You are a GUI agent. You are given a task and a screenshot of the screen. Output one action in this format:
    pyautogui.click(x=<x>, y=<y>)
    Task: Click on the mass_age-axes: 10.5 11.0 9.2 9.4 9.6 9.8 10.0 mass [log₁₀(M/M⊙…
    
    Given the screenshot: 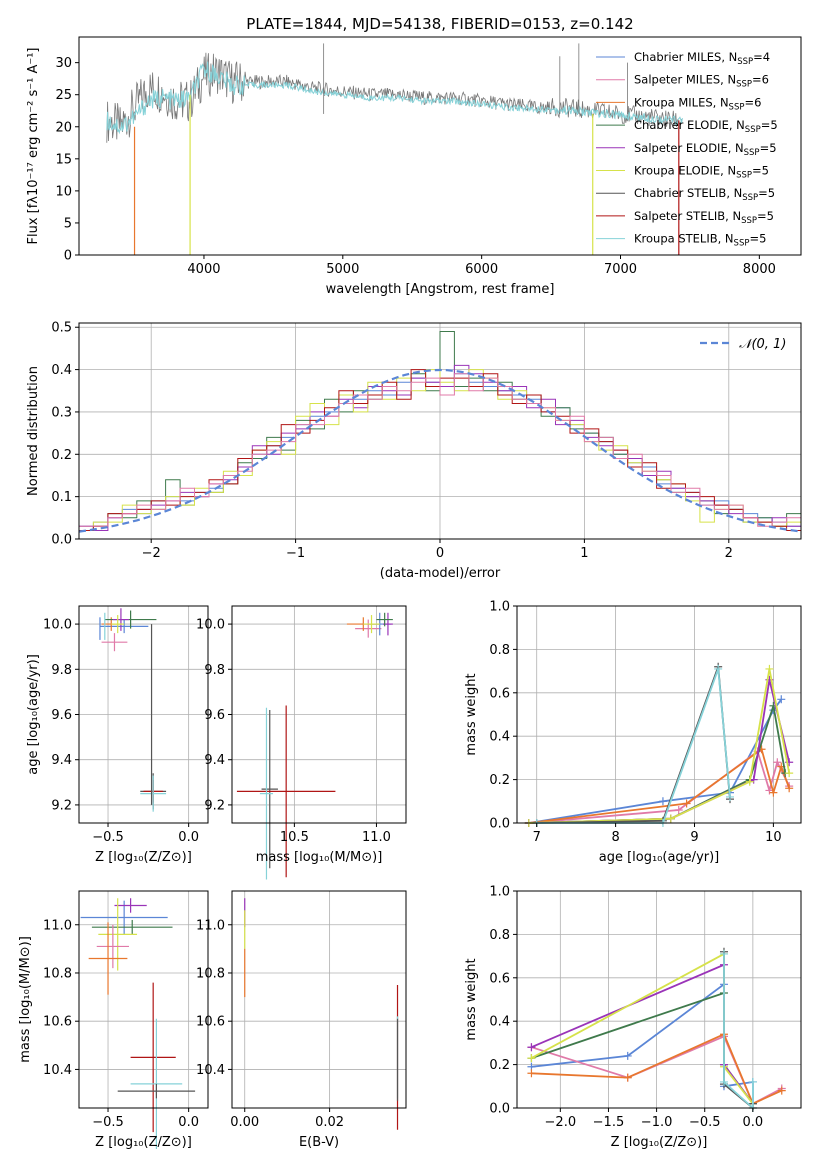 What is the action you would take?
    pyautogui.click(x=301, y=742)
    